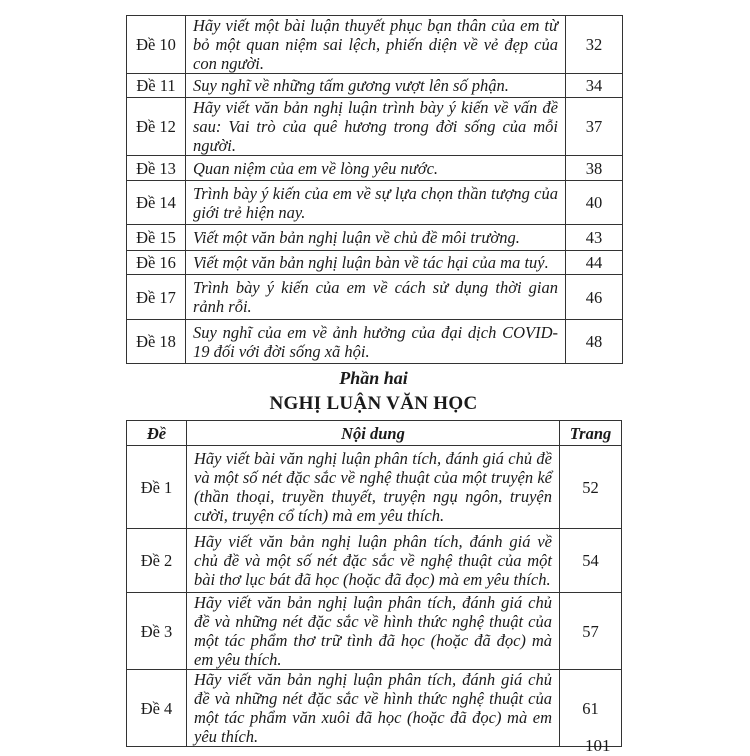 Image resolution: width=750 pixels, height=756 pixels. I want to click on topic-content: Quan niệm của em về lòng yêu nước., so click(375, 168).